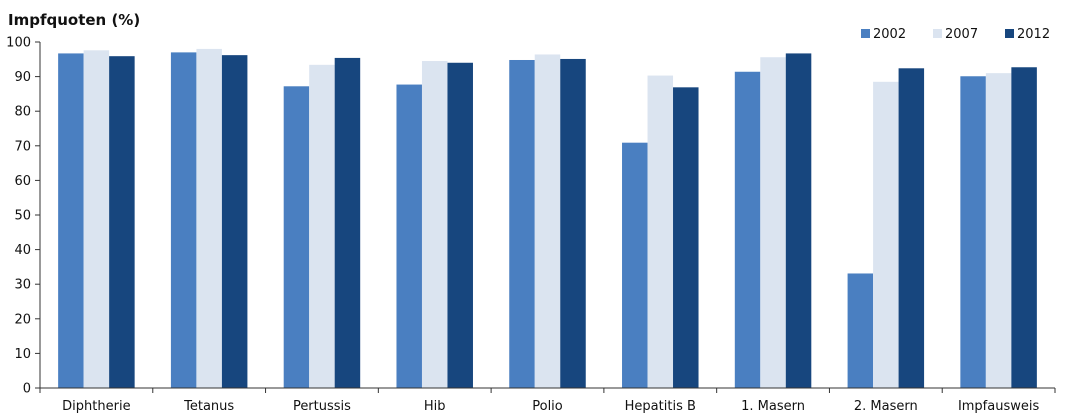 The width and height of the screenshot is (1065, 416). Describe the element at coordinates (96, 406) in the screenshot. I see `x-tick-label: Diphtherie` at that location.